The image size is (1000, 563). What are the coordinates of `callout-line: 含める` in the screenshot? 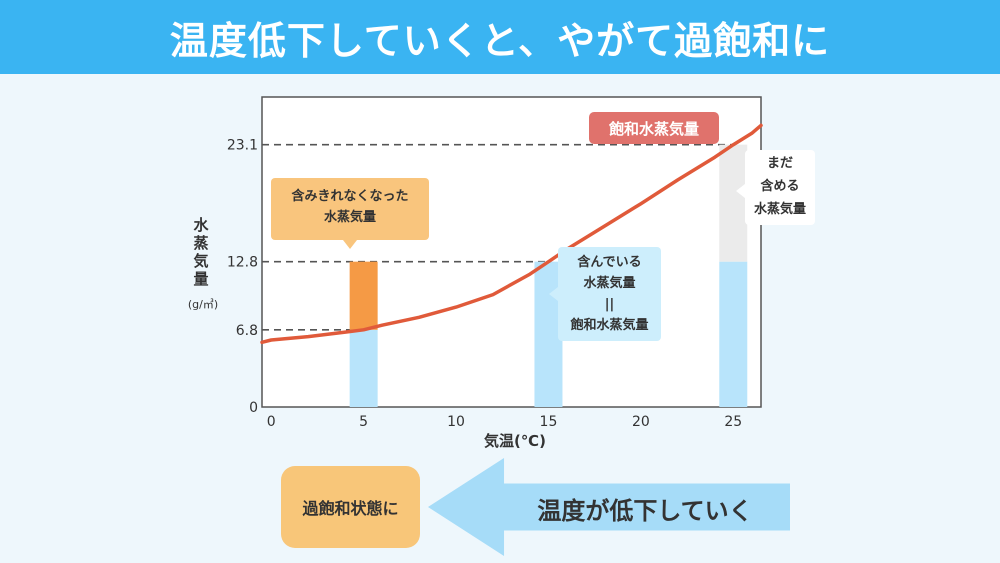 It's located at (780, 186).